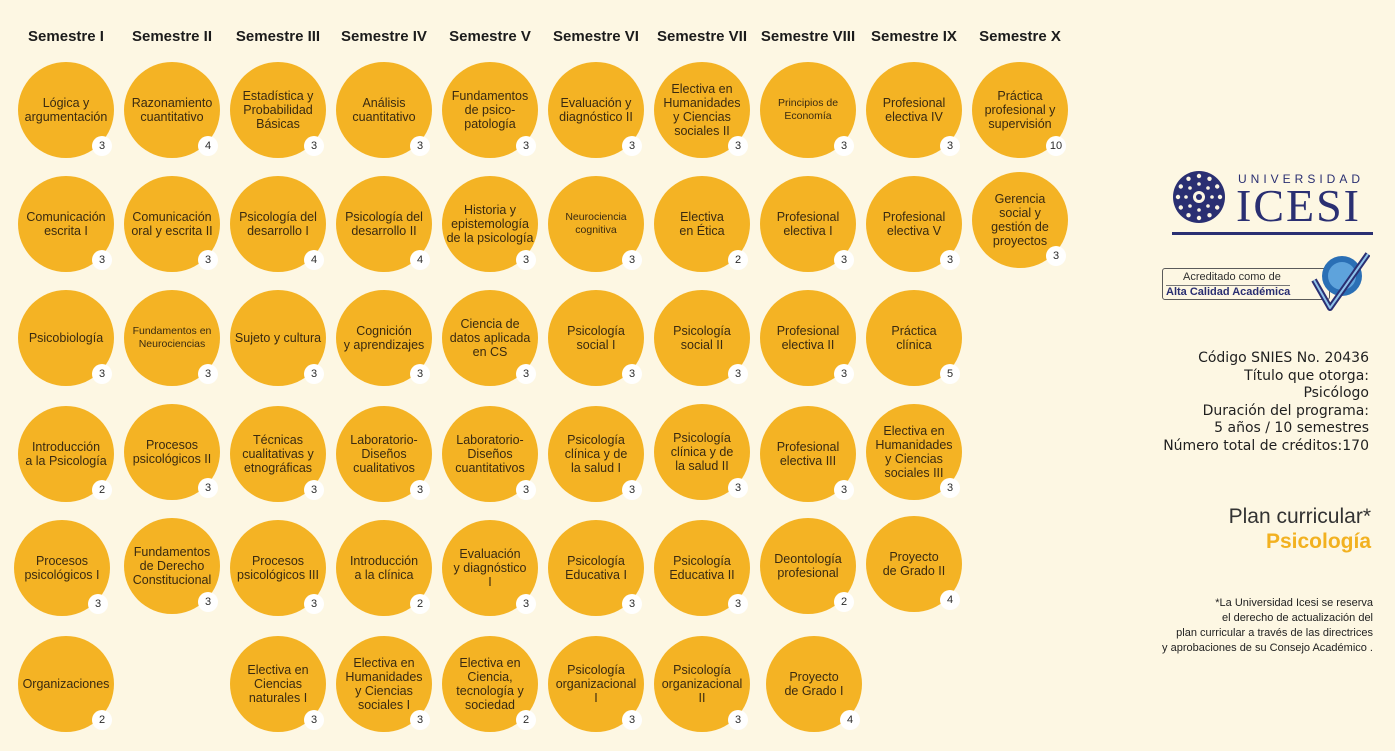 The image size is (1395, 751). Describe the element at coordinates (66, 110) in the screenshot. I see `course-name: Lógica y argumentación` at that location.